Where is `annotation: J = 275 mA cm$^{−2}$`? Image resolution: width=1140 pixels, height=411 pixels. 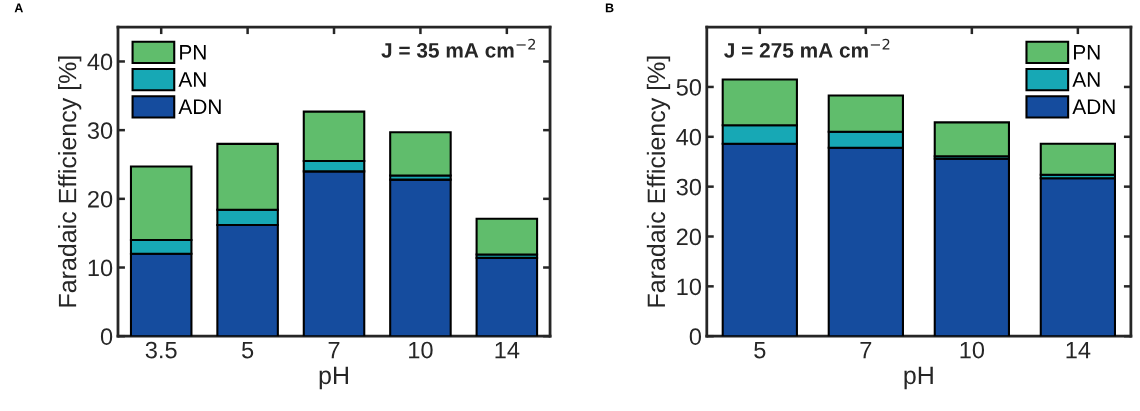 annotation: J = 275 mA cm$^{−2}$ is located at coordinates (807, 48).